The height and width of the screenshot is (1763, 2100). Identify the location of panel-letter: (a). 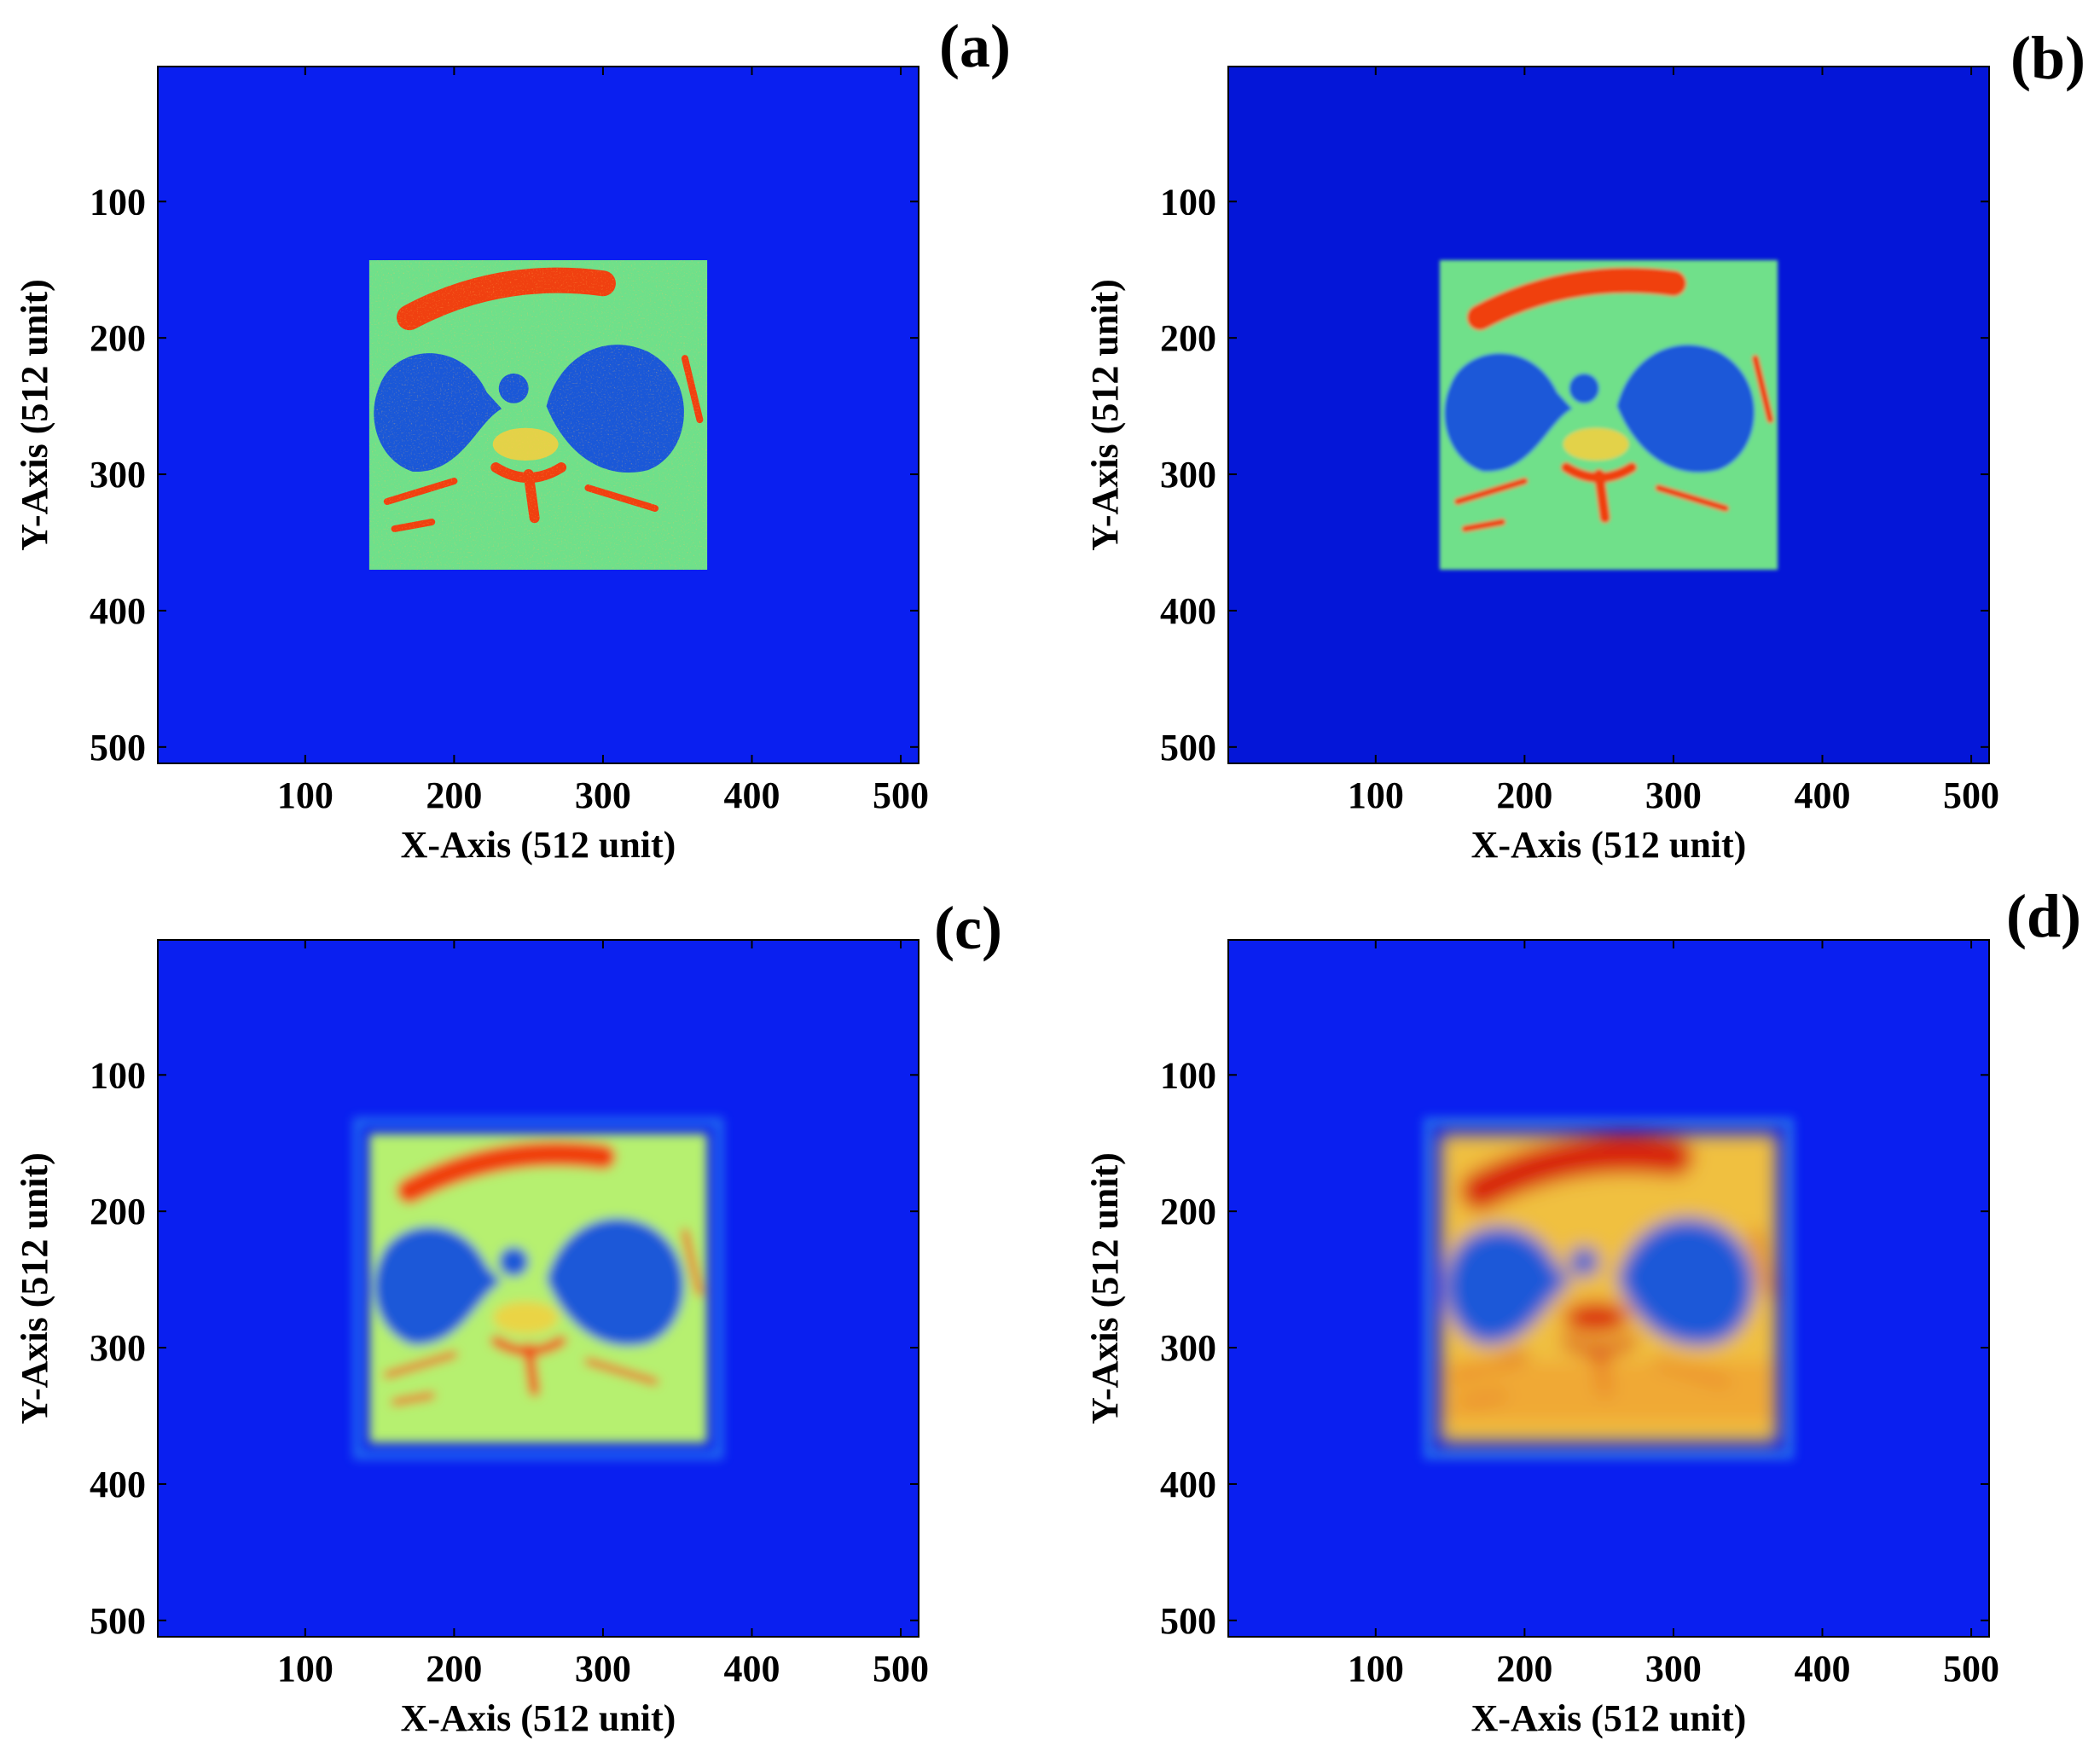
(975, 46).